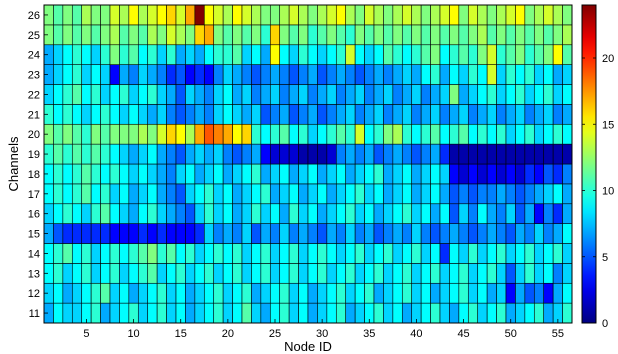 The image size is (618, 354). Describe the element at coordinates (558, 334) in the screenshot. I see `x-tick-label: 55` at that location.